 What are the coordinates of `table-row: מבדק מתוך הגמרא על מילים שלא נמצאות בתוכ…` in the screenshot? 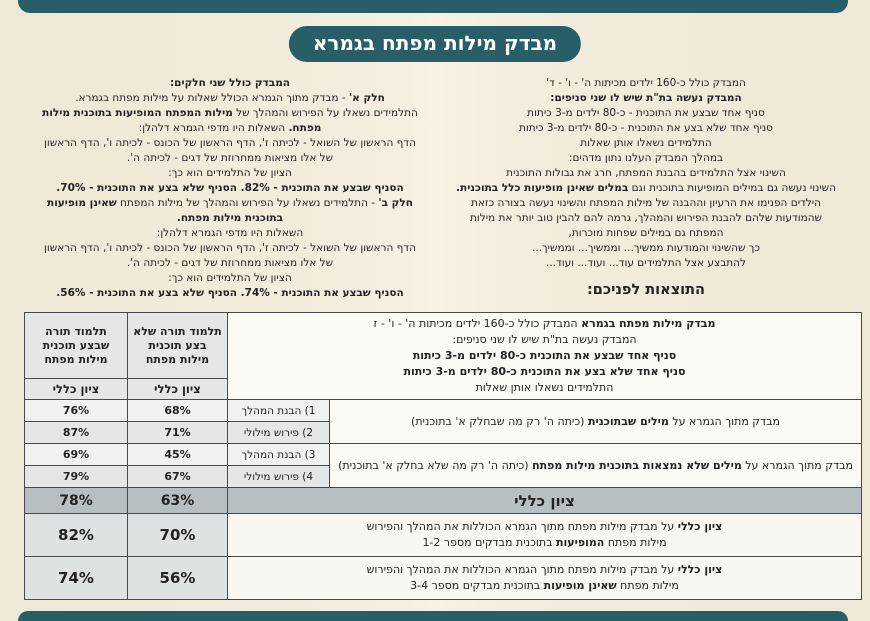 It's located at (442, 465).